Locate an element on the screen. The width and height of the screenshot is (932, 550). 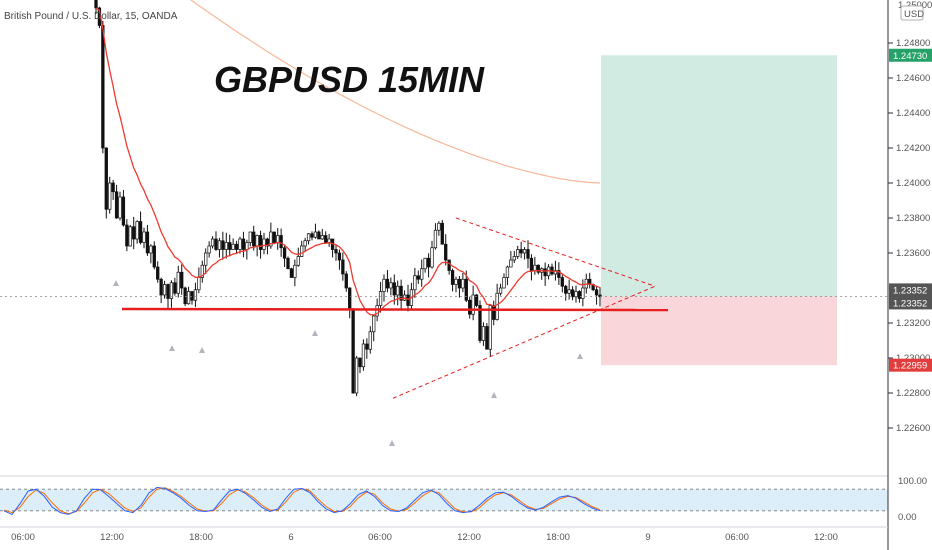
stop-price-label-box is located at coordinates (910, 365).